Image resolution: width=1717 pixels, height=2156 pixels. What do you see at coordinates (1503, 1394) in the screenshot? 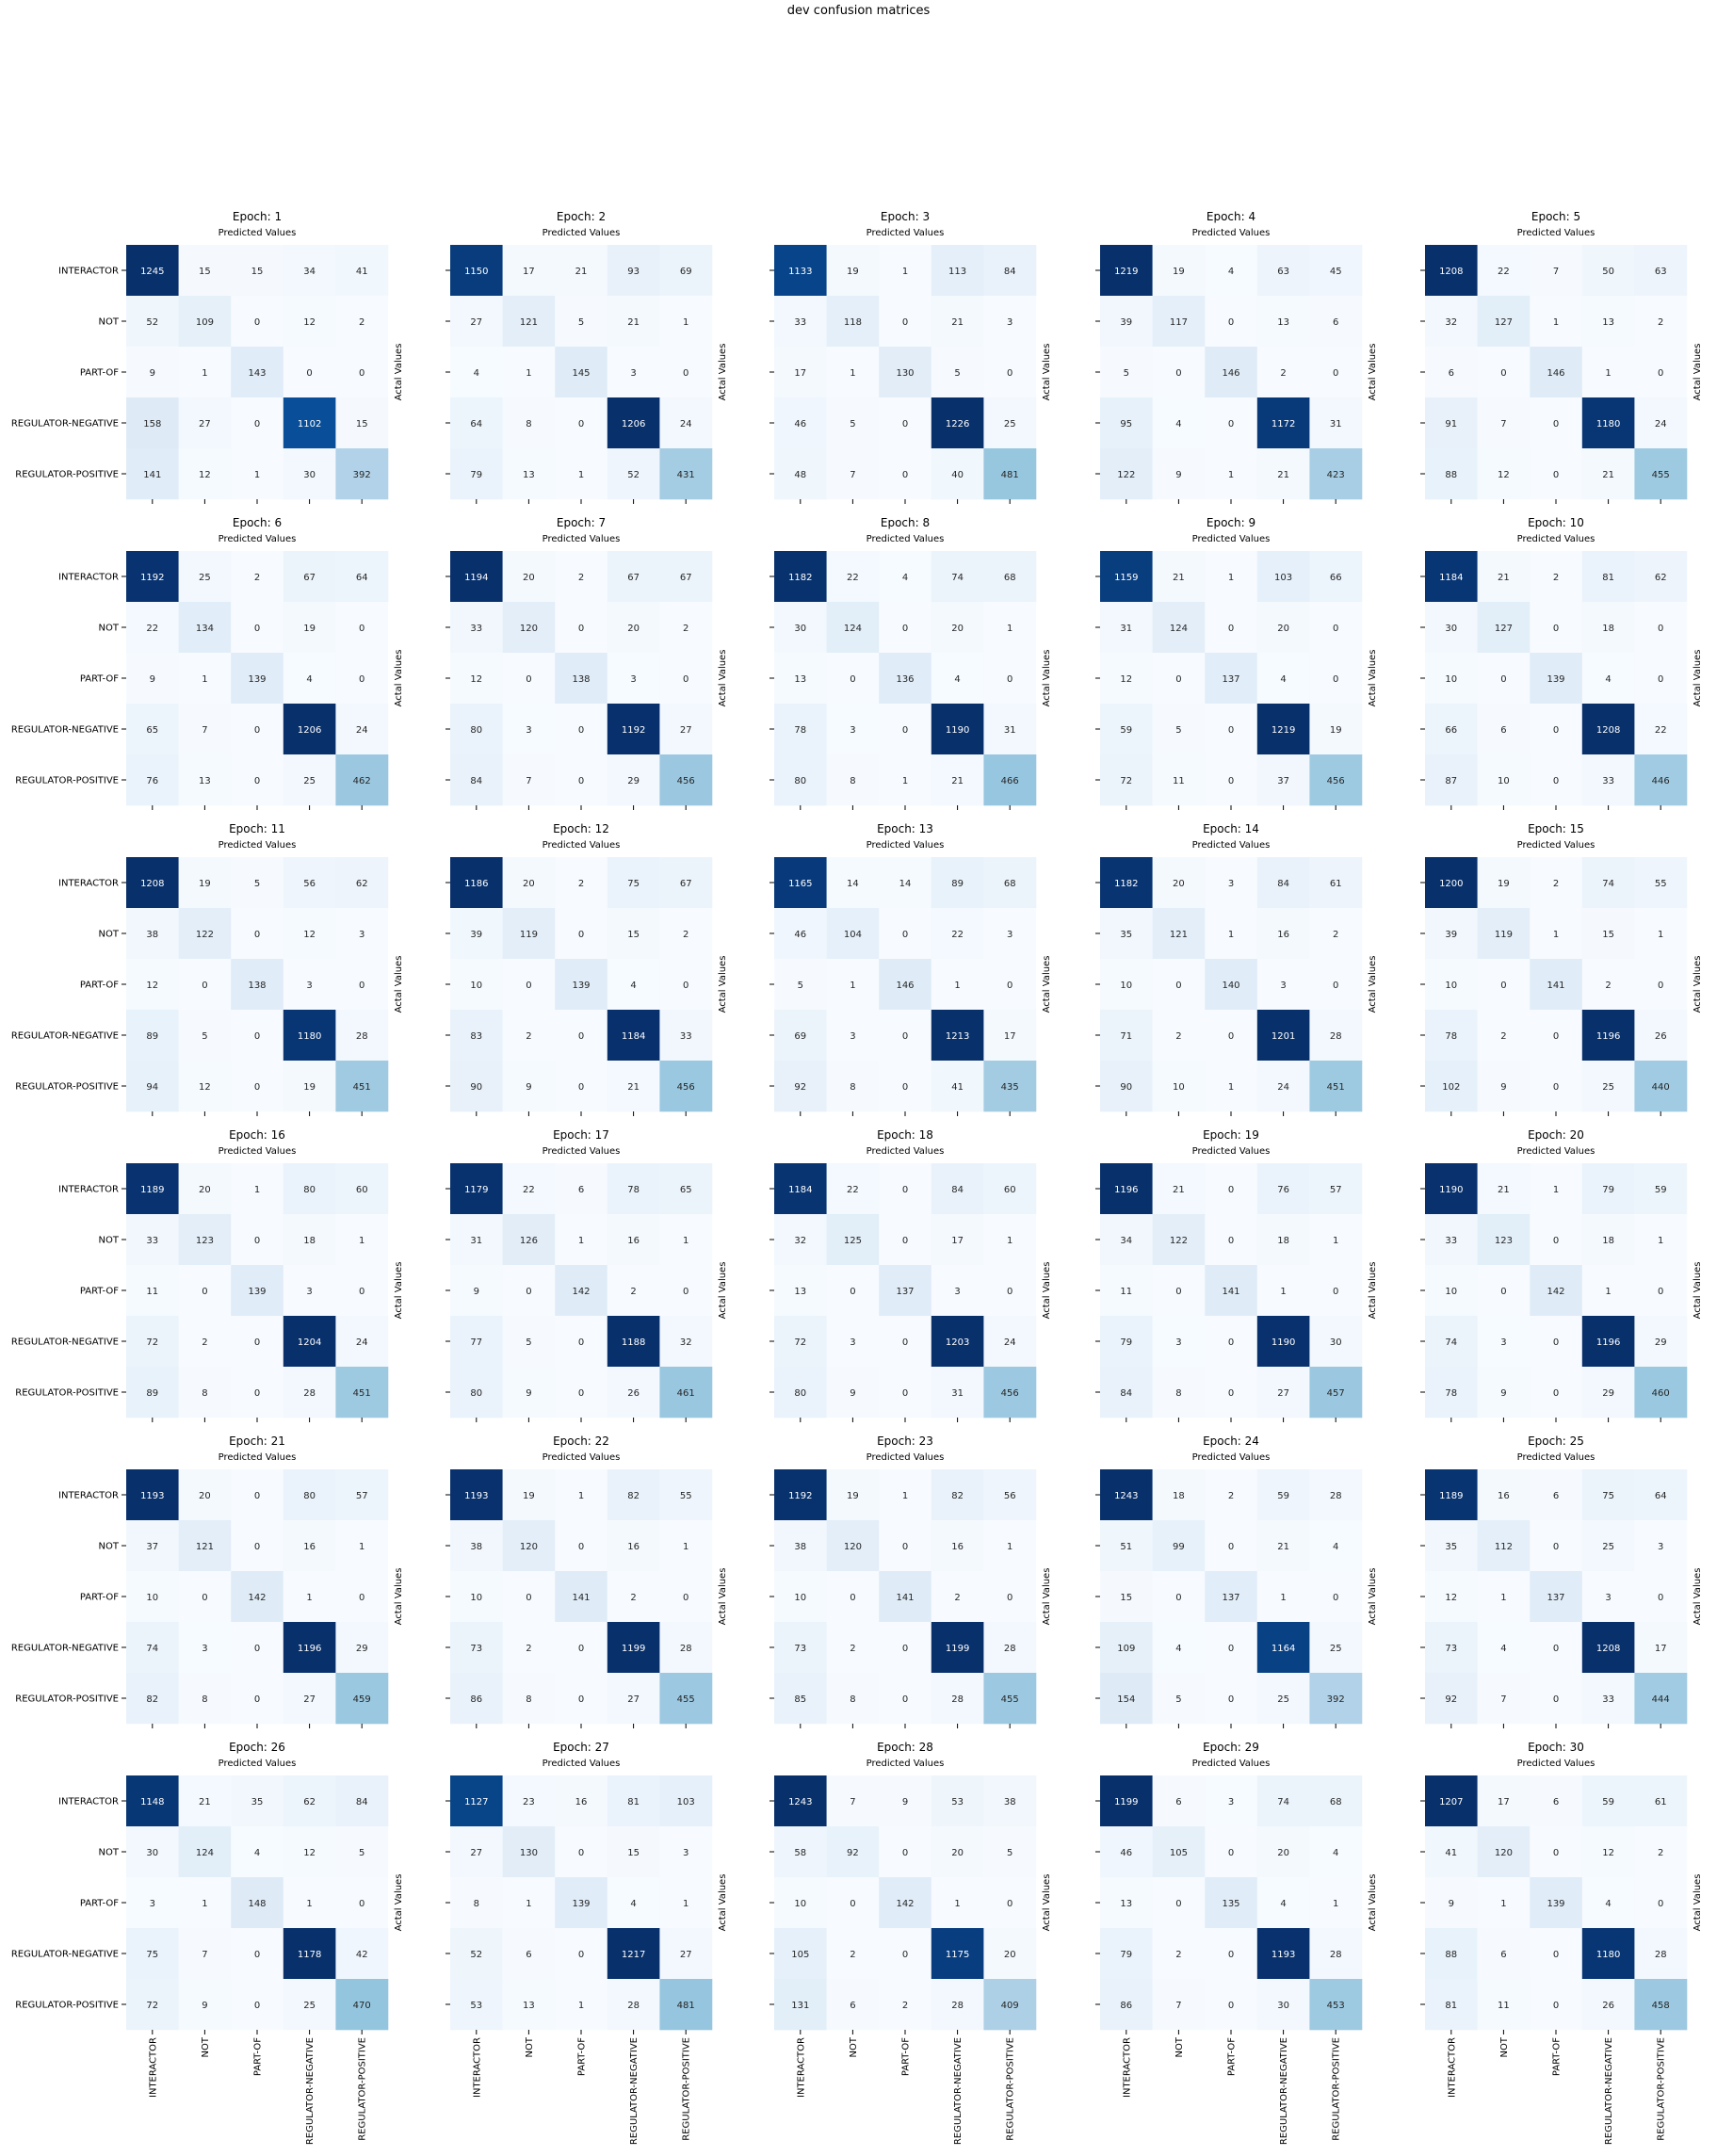
I see `cell-value: 9` at bounding box center [1503, 1394].